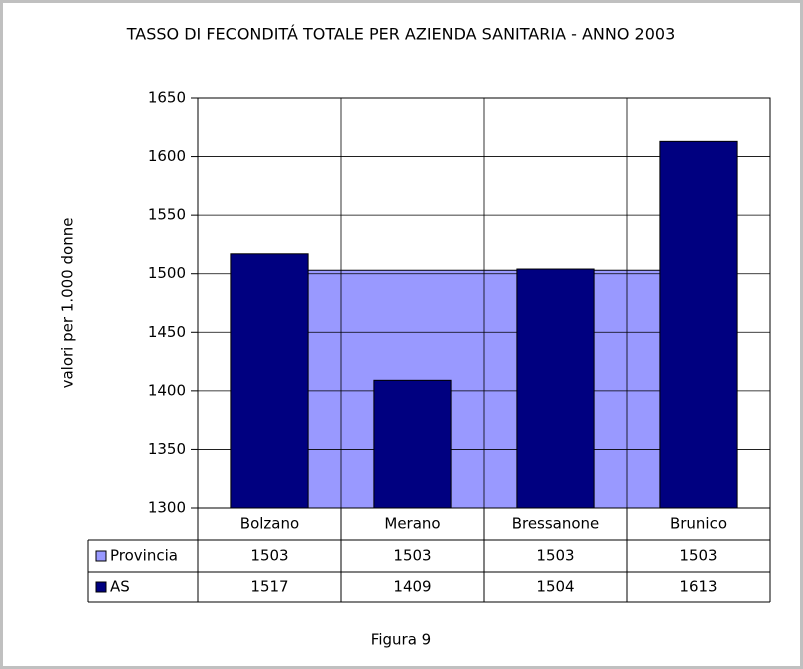  I want to click on y-tick-label: 1650, so click(167, 98).